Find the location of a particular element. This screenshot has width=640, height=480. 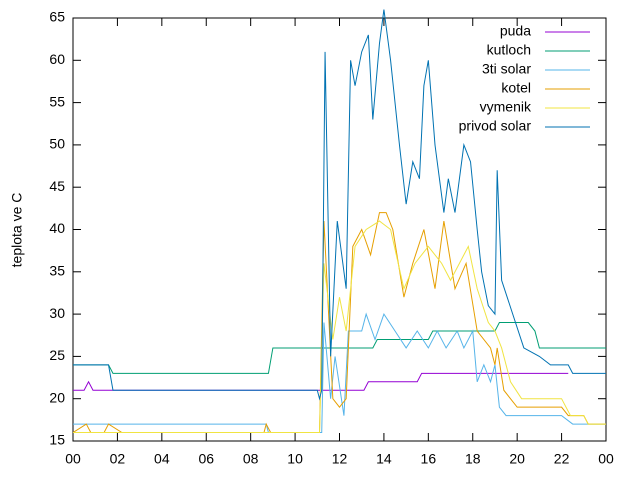

x-tick-label: 08 is located at coordinates (251, 459).